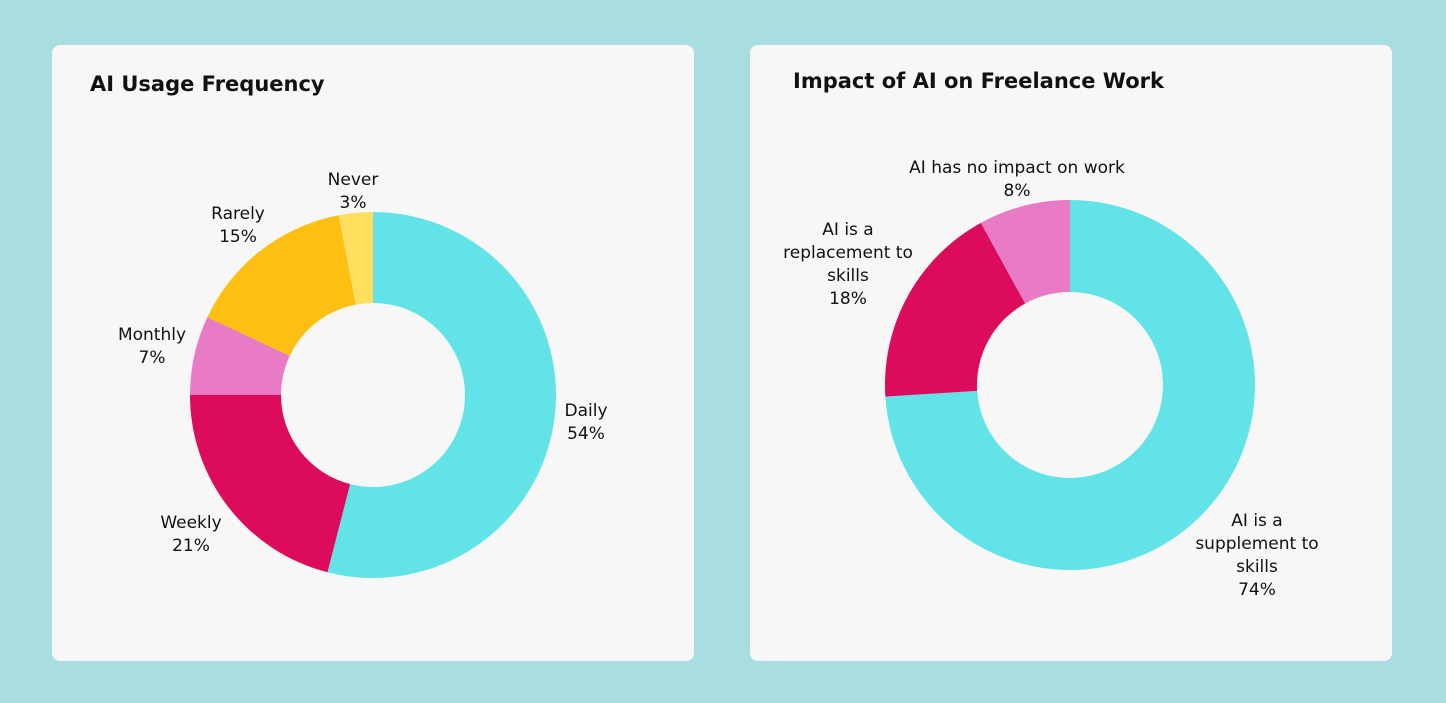 The width and height of the screenshot is (1446, 703). What do you see at coordinates (353, 191) in the screenshot?
I see `slice-label: Never 3%` at bounding box center [353, 191].